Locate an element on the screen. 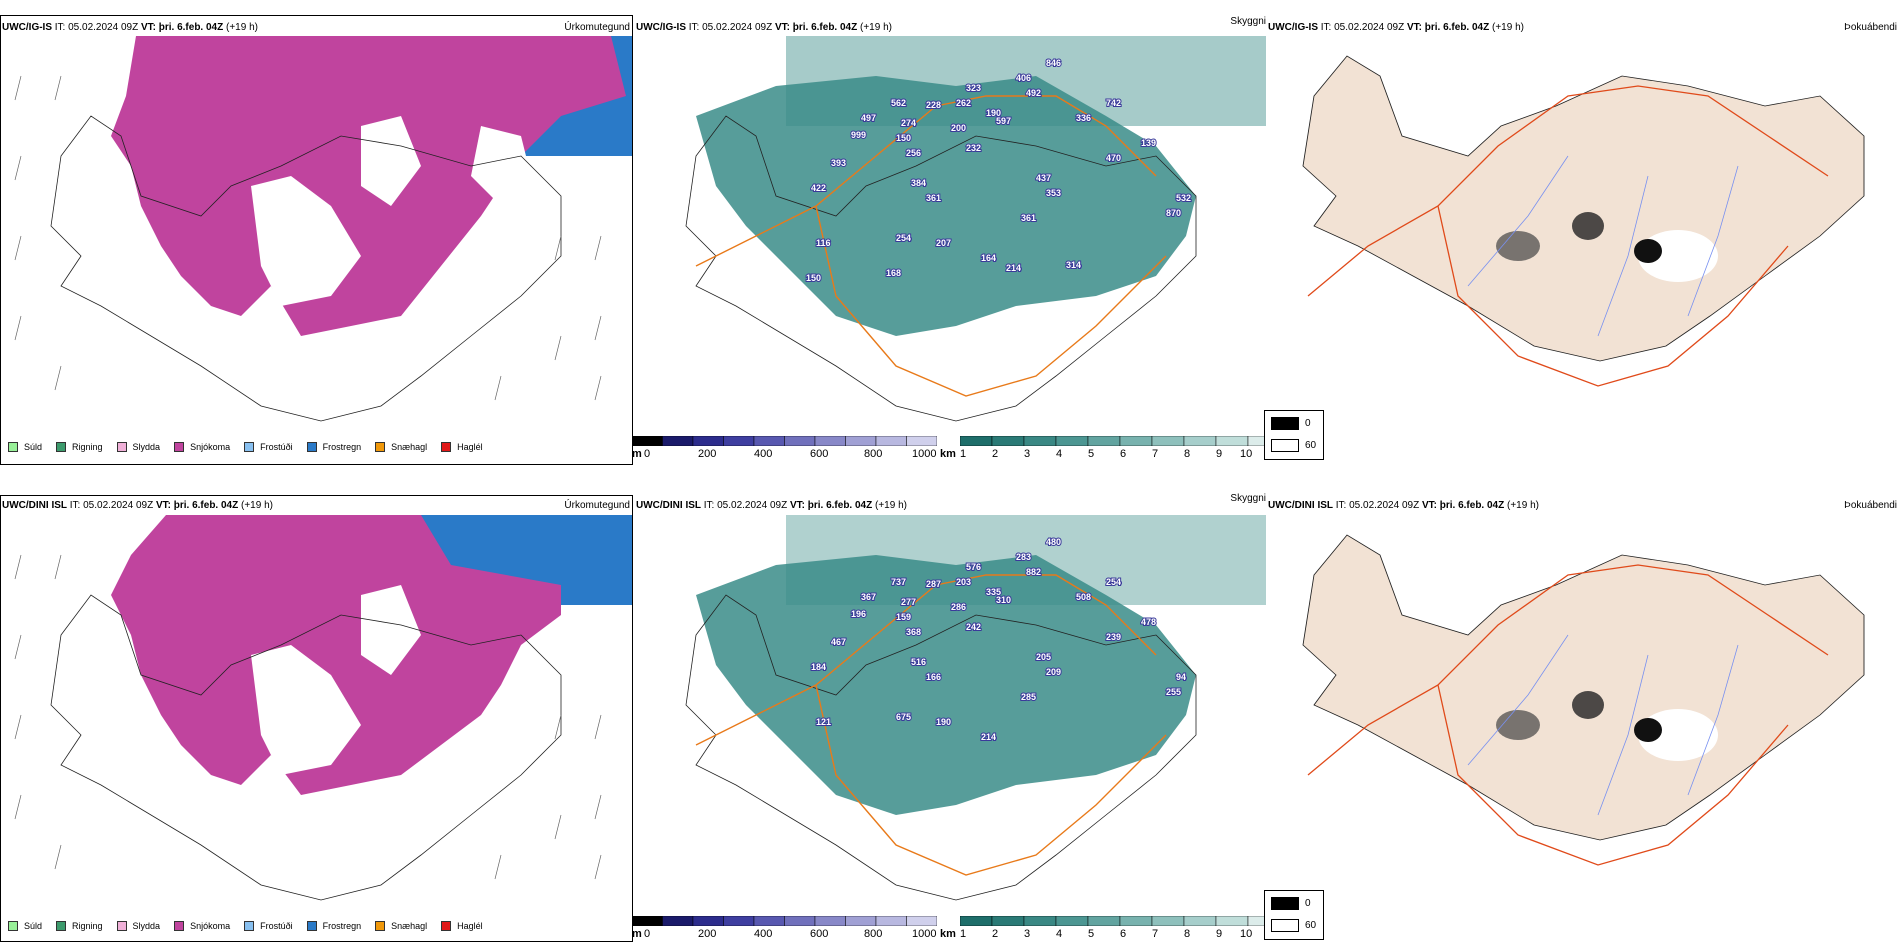 Image resolution: width=1900 pixels, height=950 pixels. precip-map is located at coordinates (323, 229).